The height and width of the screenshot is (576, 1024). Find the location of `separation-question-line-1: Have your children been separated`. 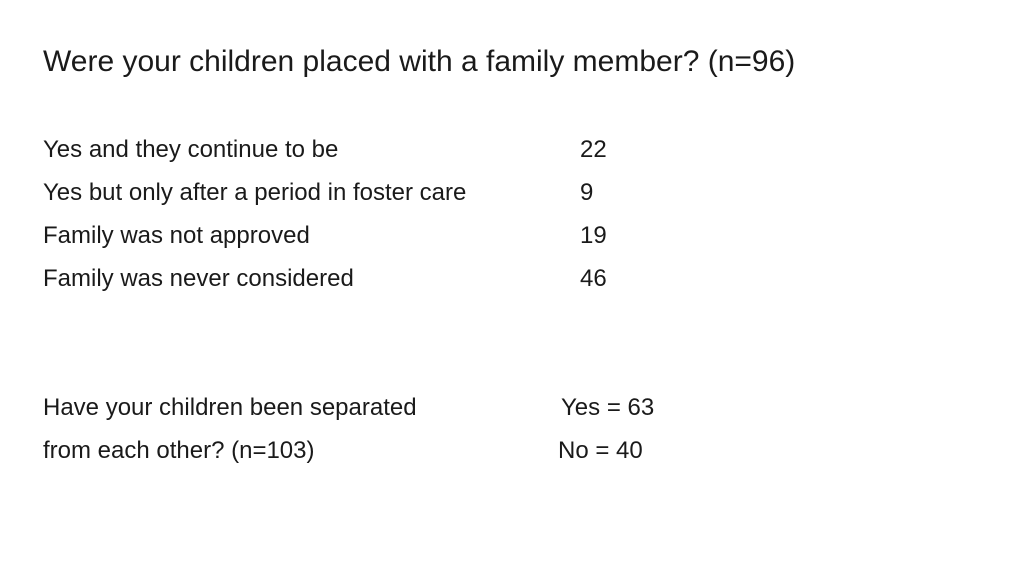

separation-question-line-1: Have your children been separated is located at coordinates (230, 407).